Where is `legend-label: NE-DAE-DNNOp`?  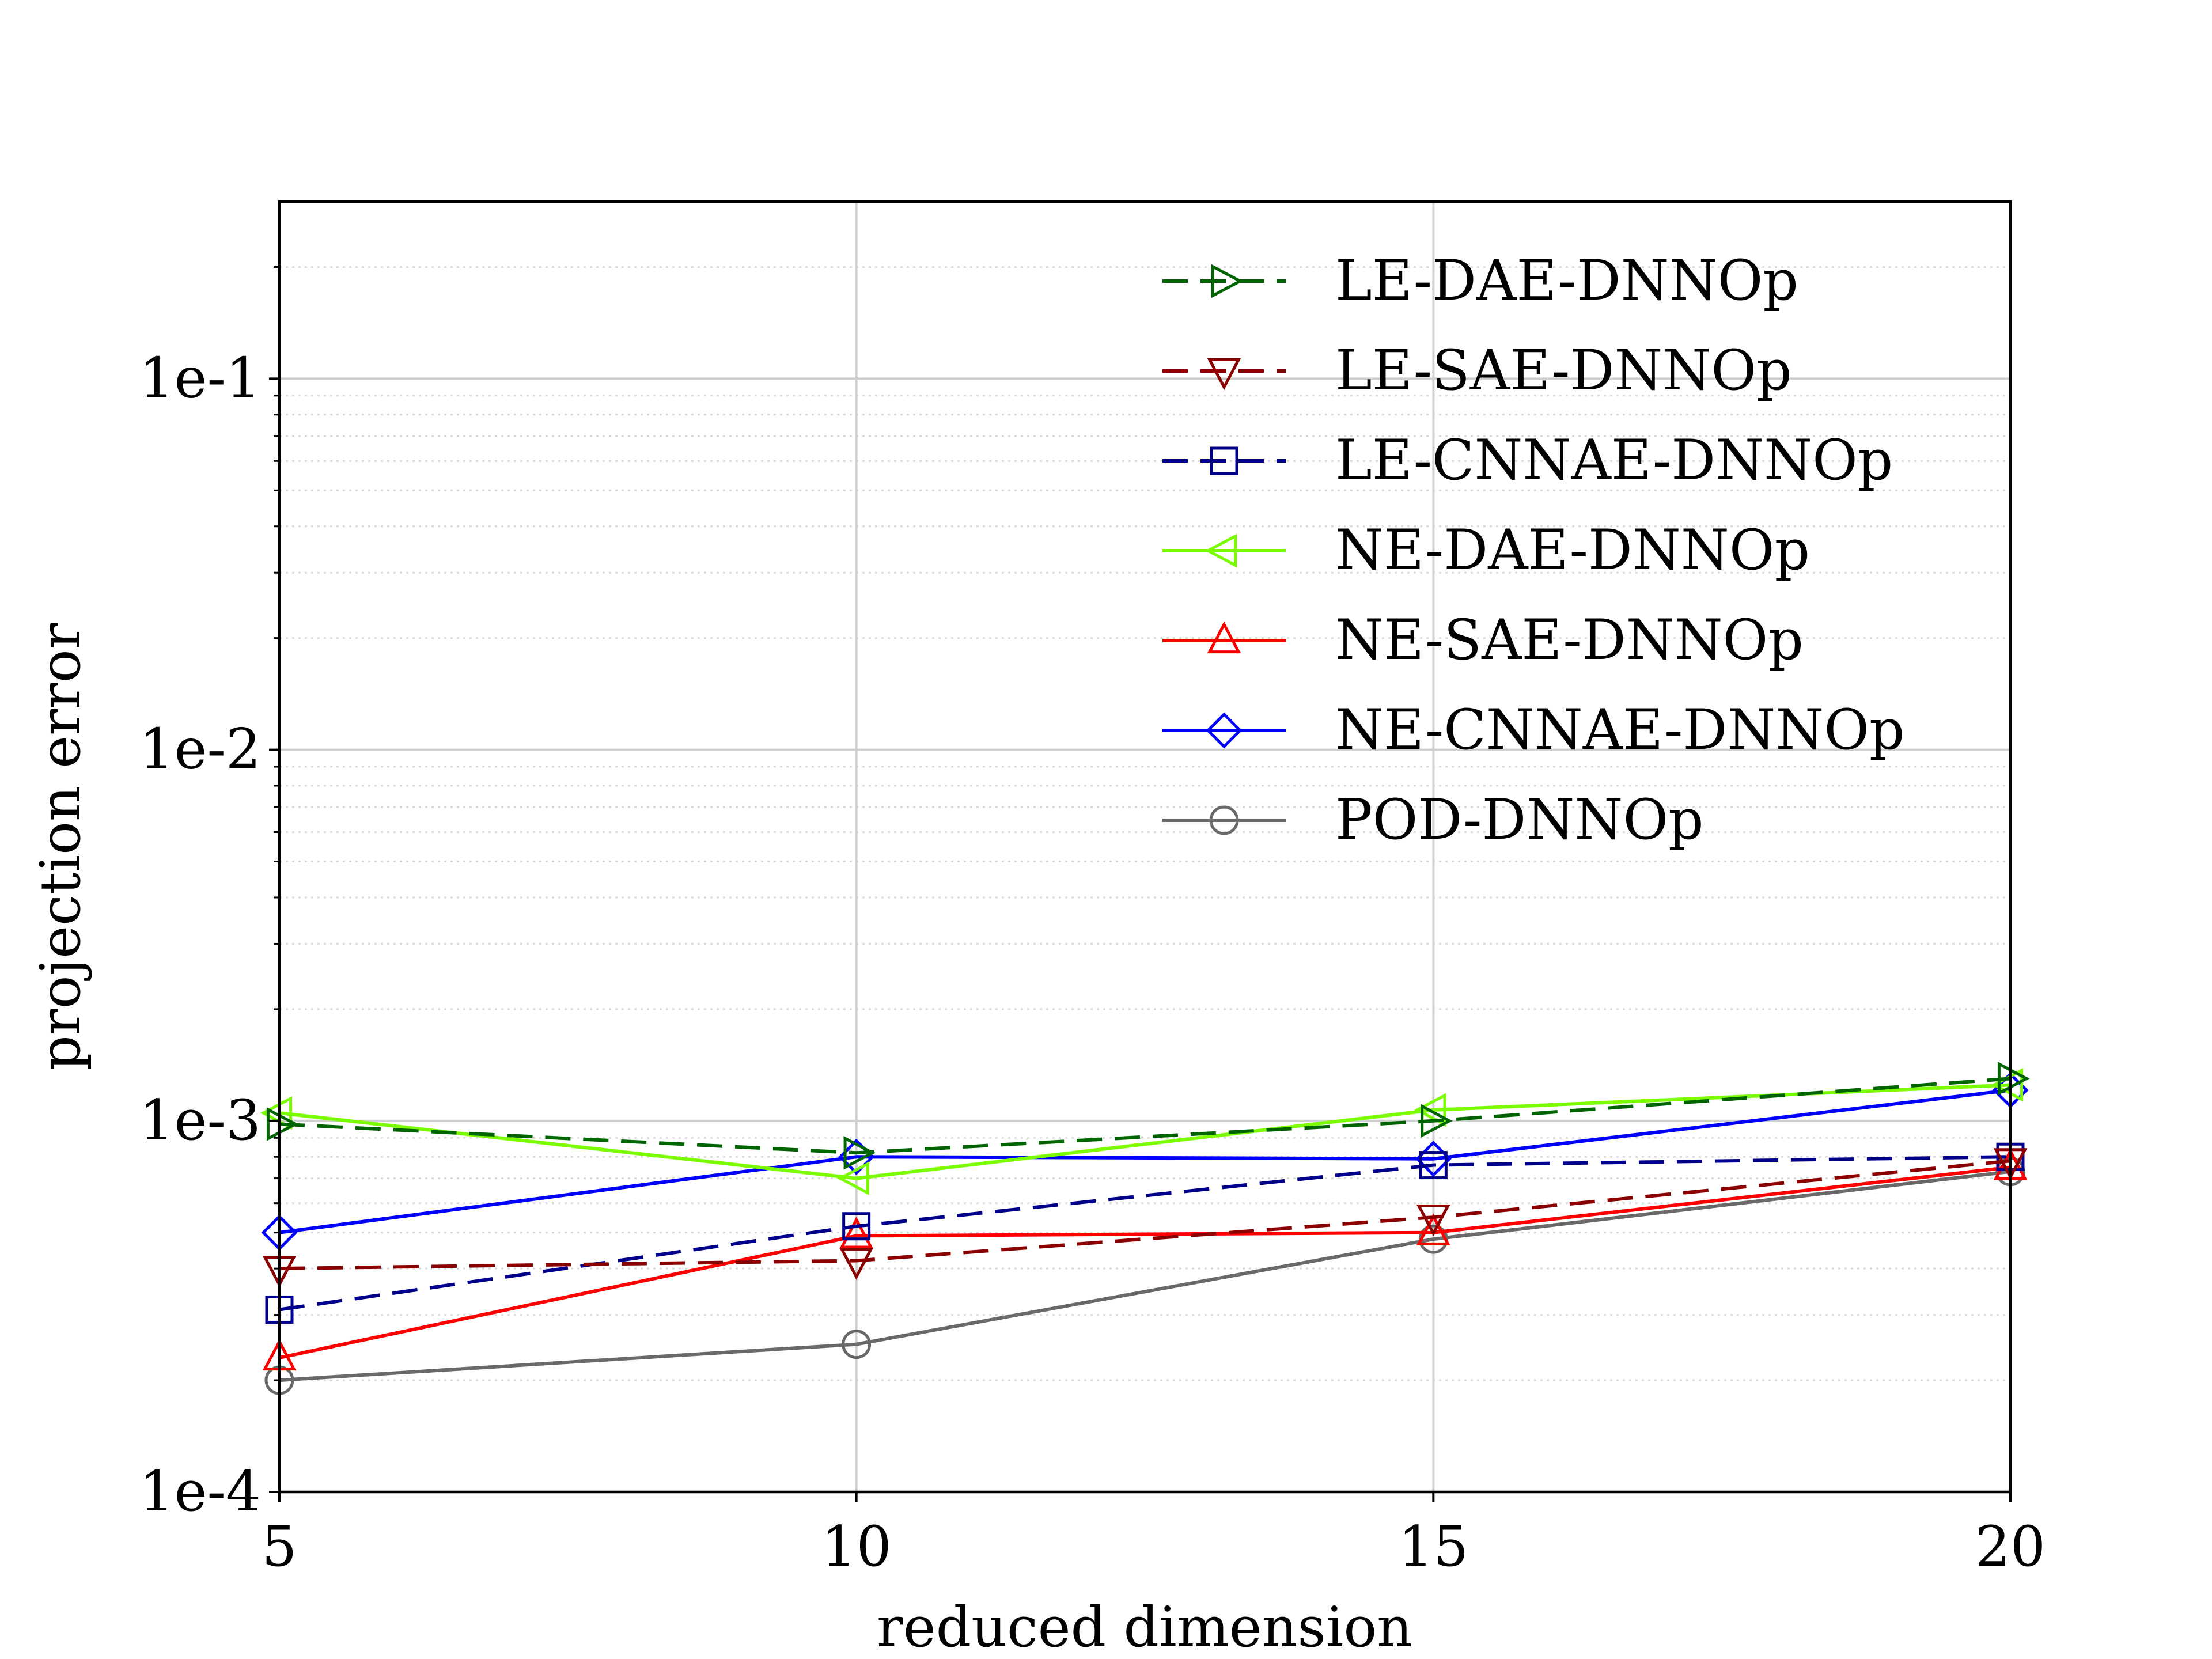
legend-label: NE-DAE-DNNOp is located at coordinates (1572, 550).